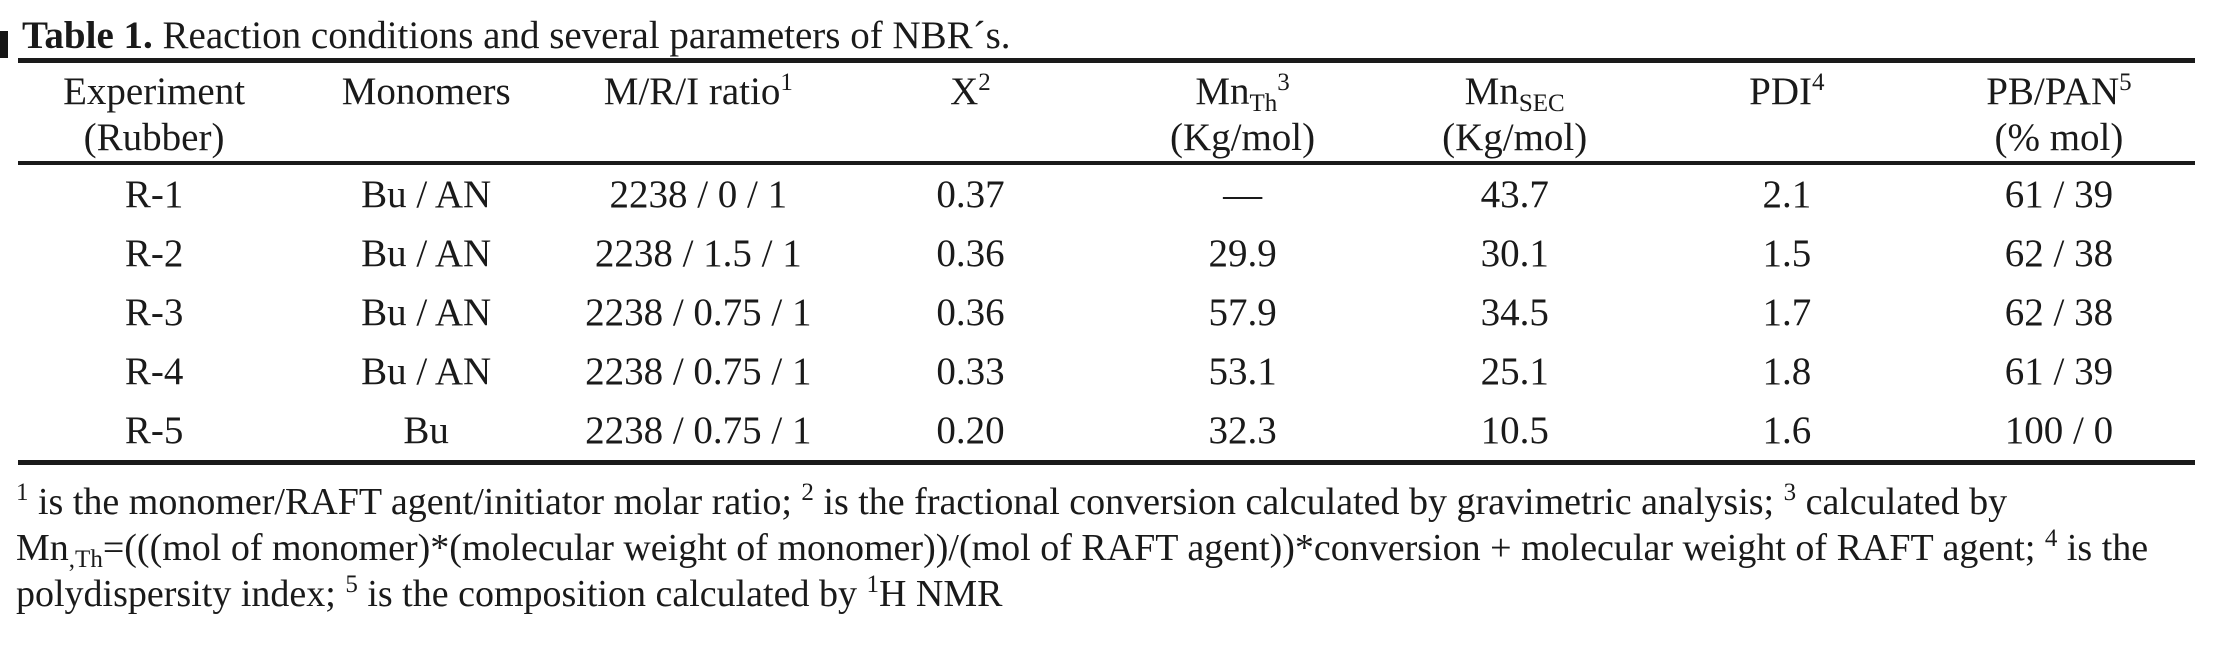 This screenshot has height=654, width=2216. Describe the element at coordinates (970, 430) in the screenshot. I see `table-cell: 0.20` at that location.